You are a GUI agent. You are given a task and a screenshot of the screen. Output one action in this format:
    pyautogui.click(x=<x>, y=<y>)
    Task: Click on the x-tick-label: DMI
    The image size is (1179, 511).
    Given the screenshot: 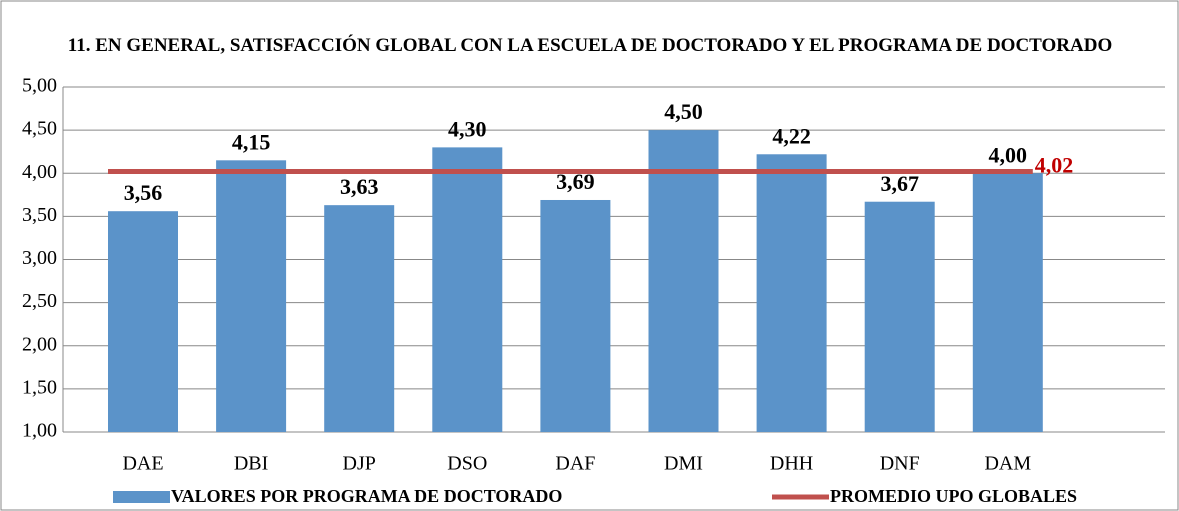 What is the action you would take?
    pyautogui.click(x=683, y=464)
    